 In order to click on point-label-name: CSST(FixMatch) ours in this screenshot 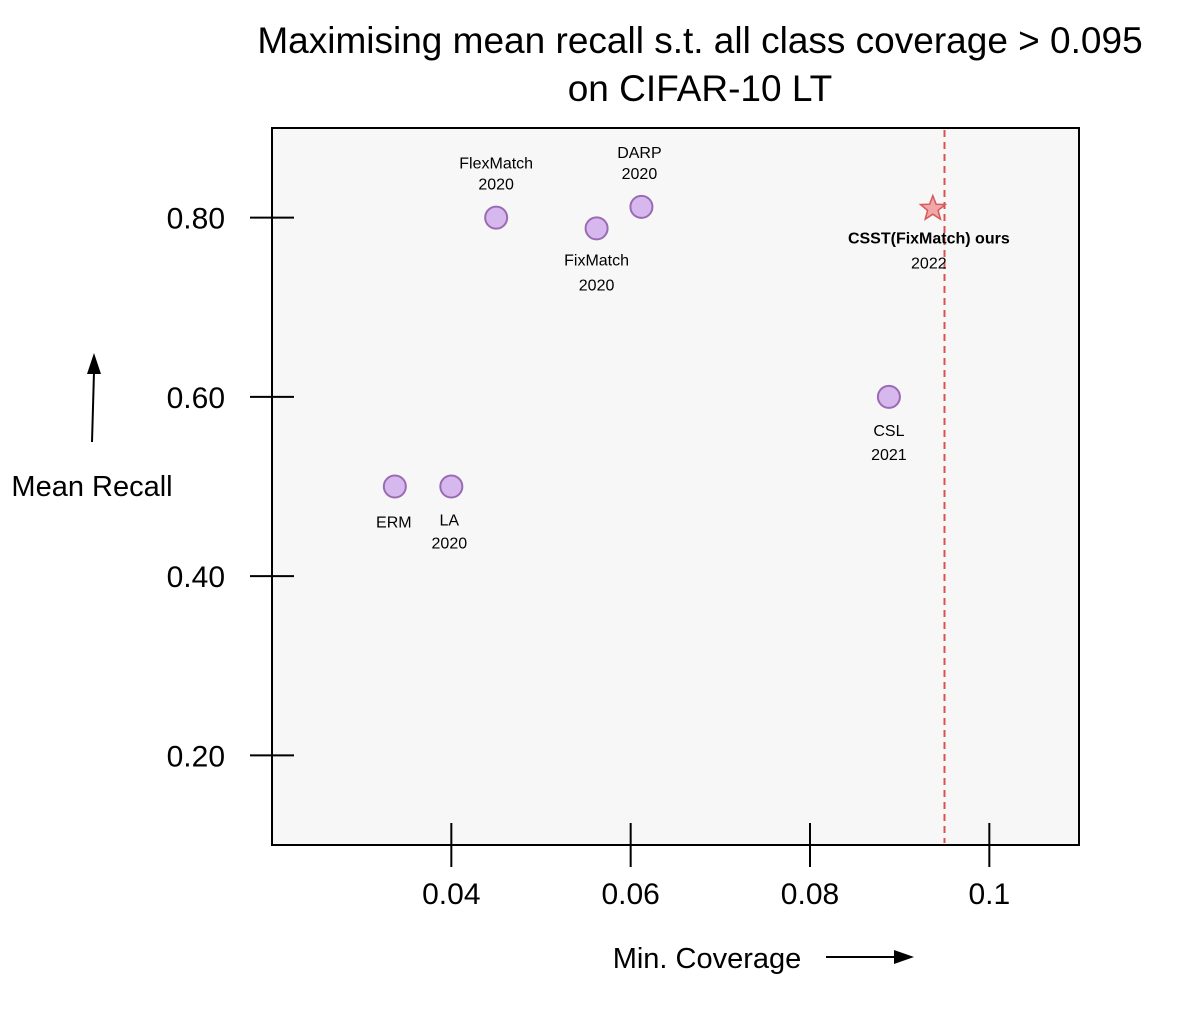, I will do `click(929, 239)`.